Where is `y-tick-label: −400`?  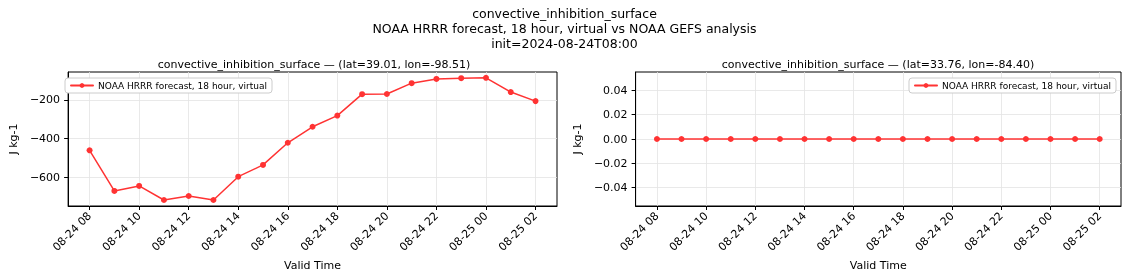 y-tick-label: −400 is located at coordinates (45, 139).